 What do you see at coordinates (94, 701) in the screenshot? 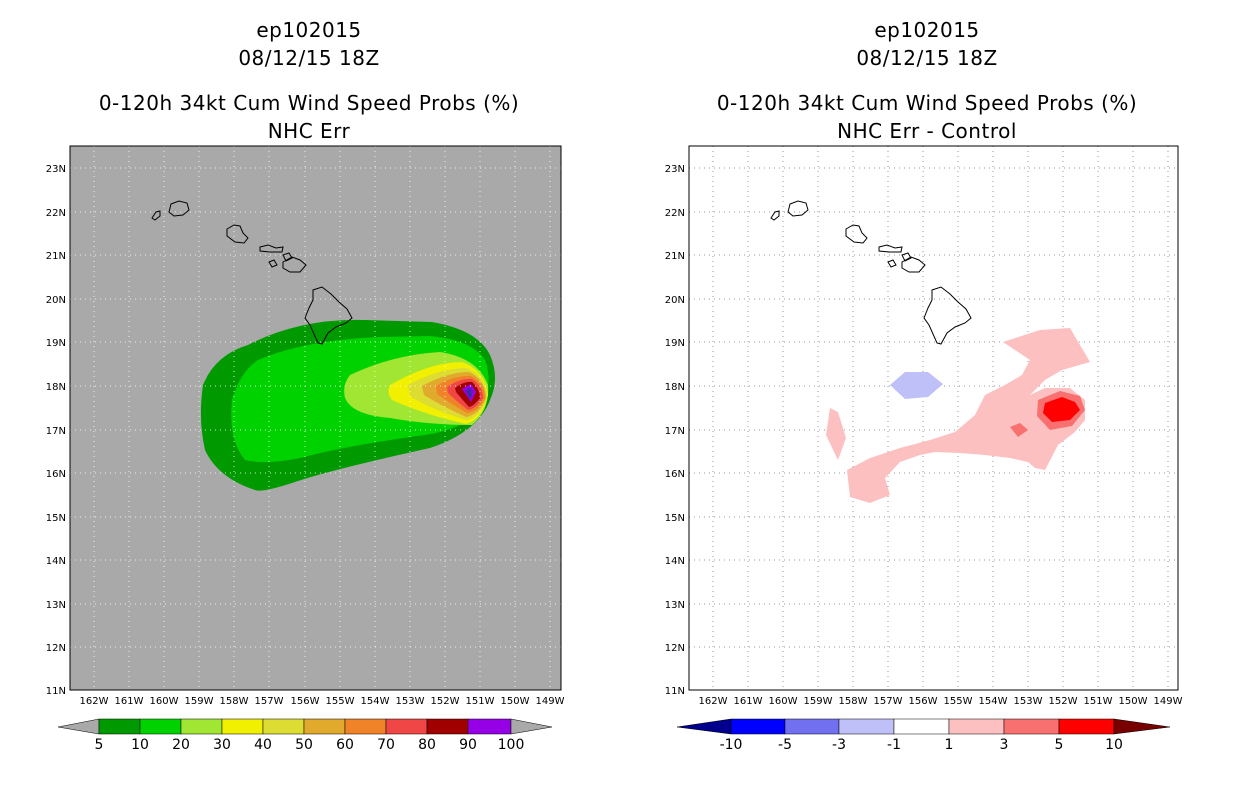
I see `lon-label: 162W` at bounding box center [94, 701].